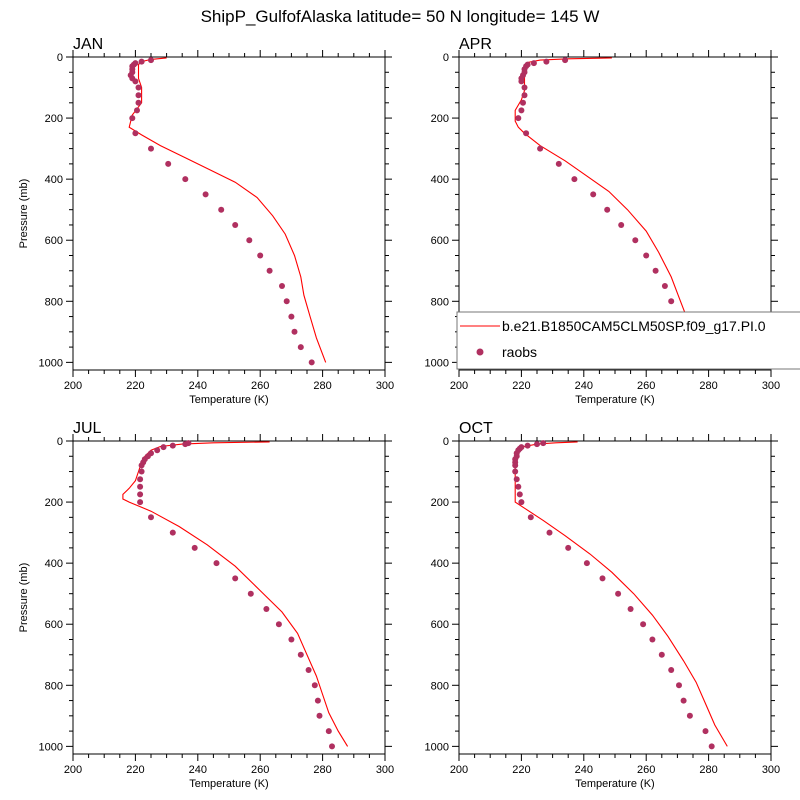  What do you see at coordinates (475, 44) in the screenshot?
I see `panel-title: APR` at bounding box center [475, 44].